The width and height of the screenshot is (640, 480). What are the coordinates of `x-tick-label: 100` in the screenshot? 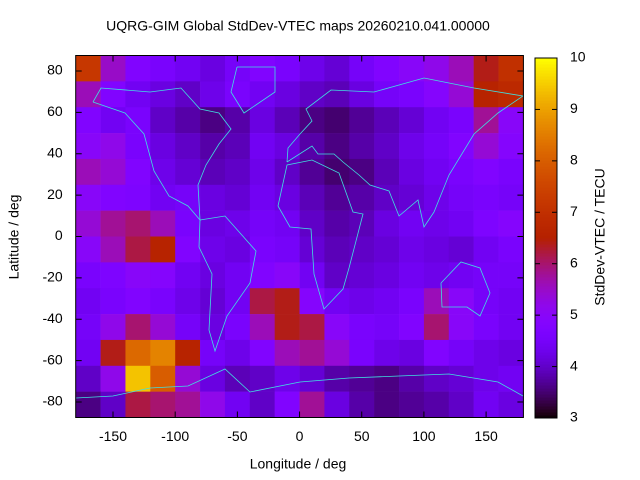 It's located at (424, 436).